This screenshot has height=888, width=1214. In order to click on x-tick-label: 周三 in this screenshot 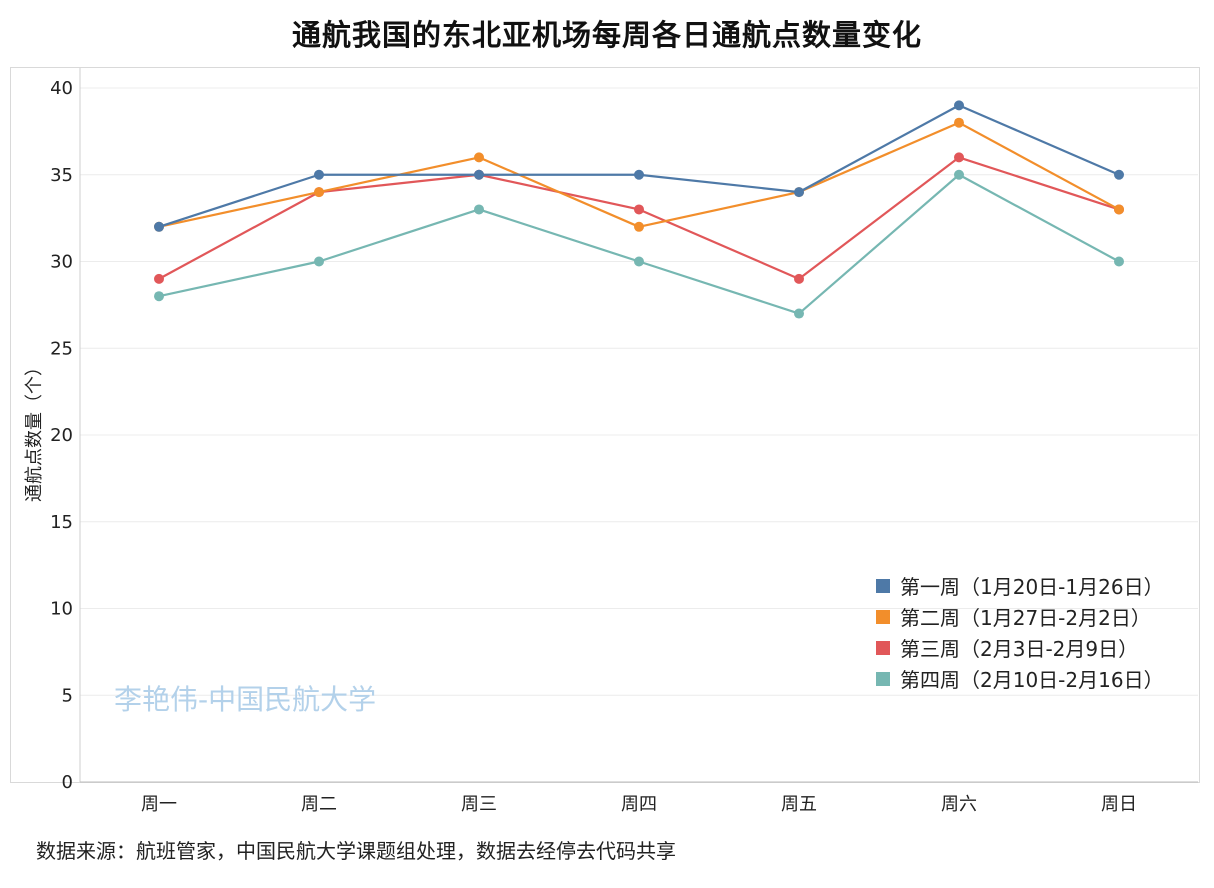, I will do `click(479, 804)`.